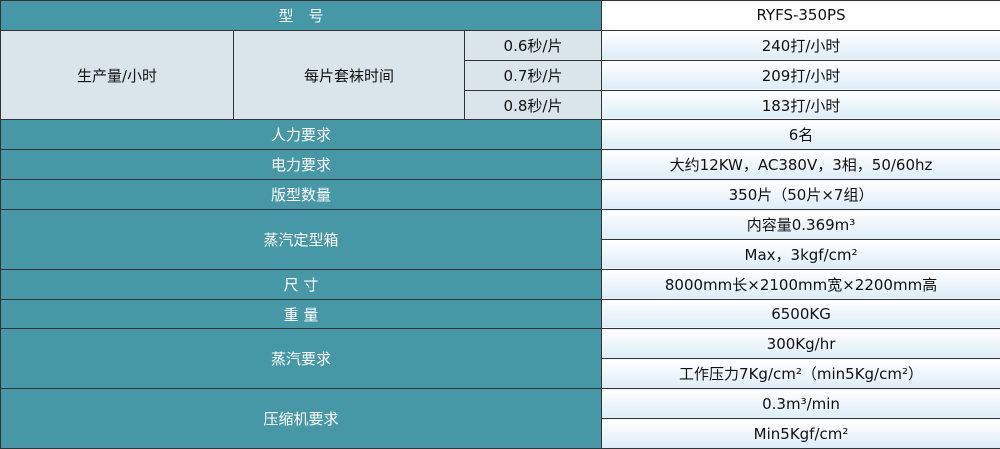 The height and width of the screenshot is (449, 1000). What do you see at coordinates (301, 195) in the screenshot?
I see `plates-label: 版型数量` at bounding box center [301, 195].